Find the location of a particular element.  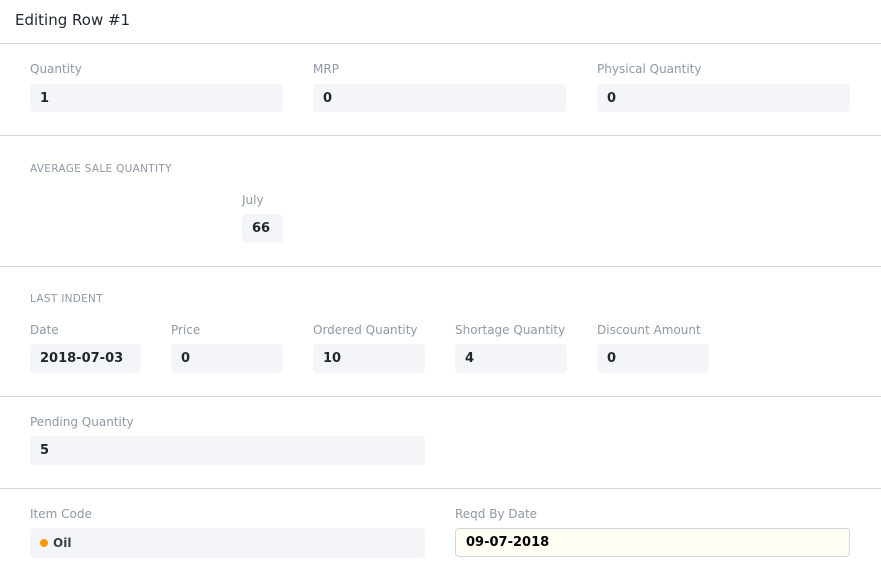

physical-quantity-field: 0 is located at coordinates (723, 98).